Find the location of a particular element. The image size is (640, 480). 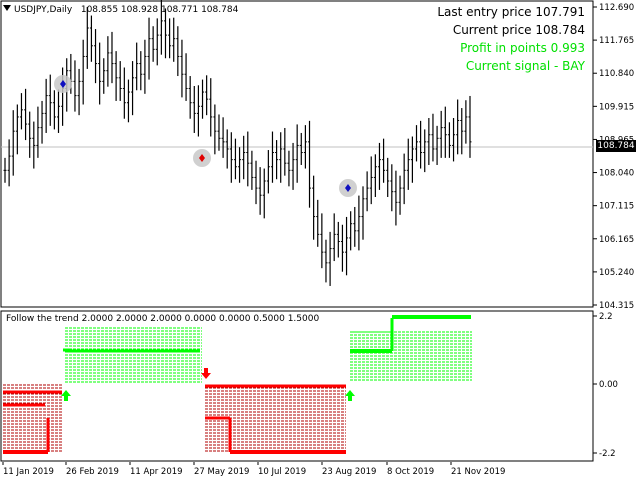

current-price-tag: 108.784 is located at coordinates (616, 146).